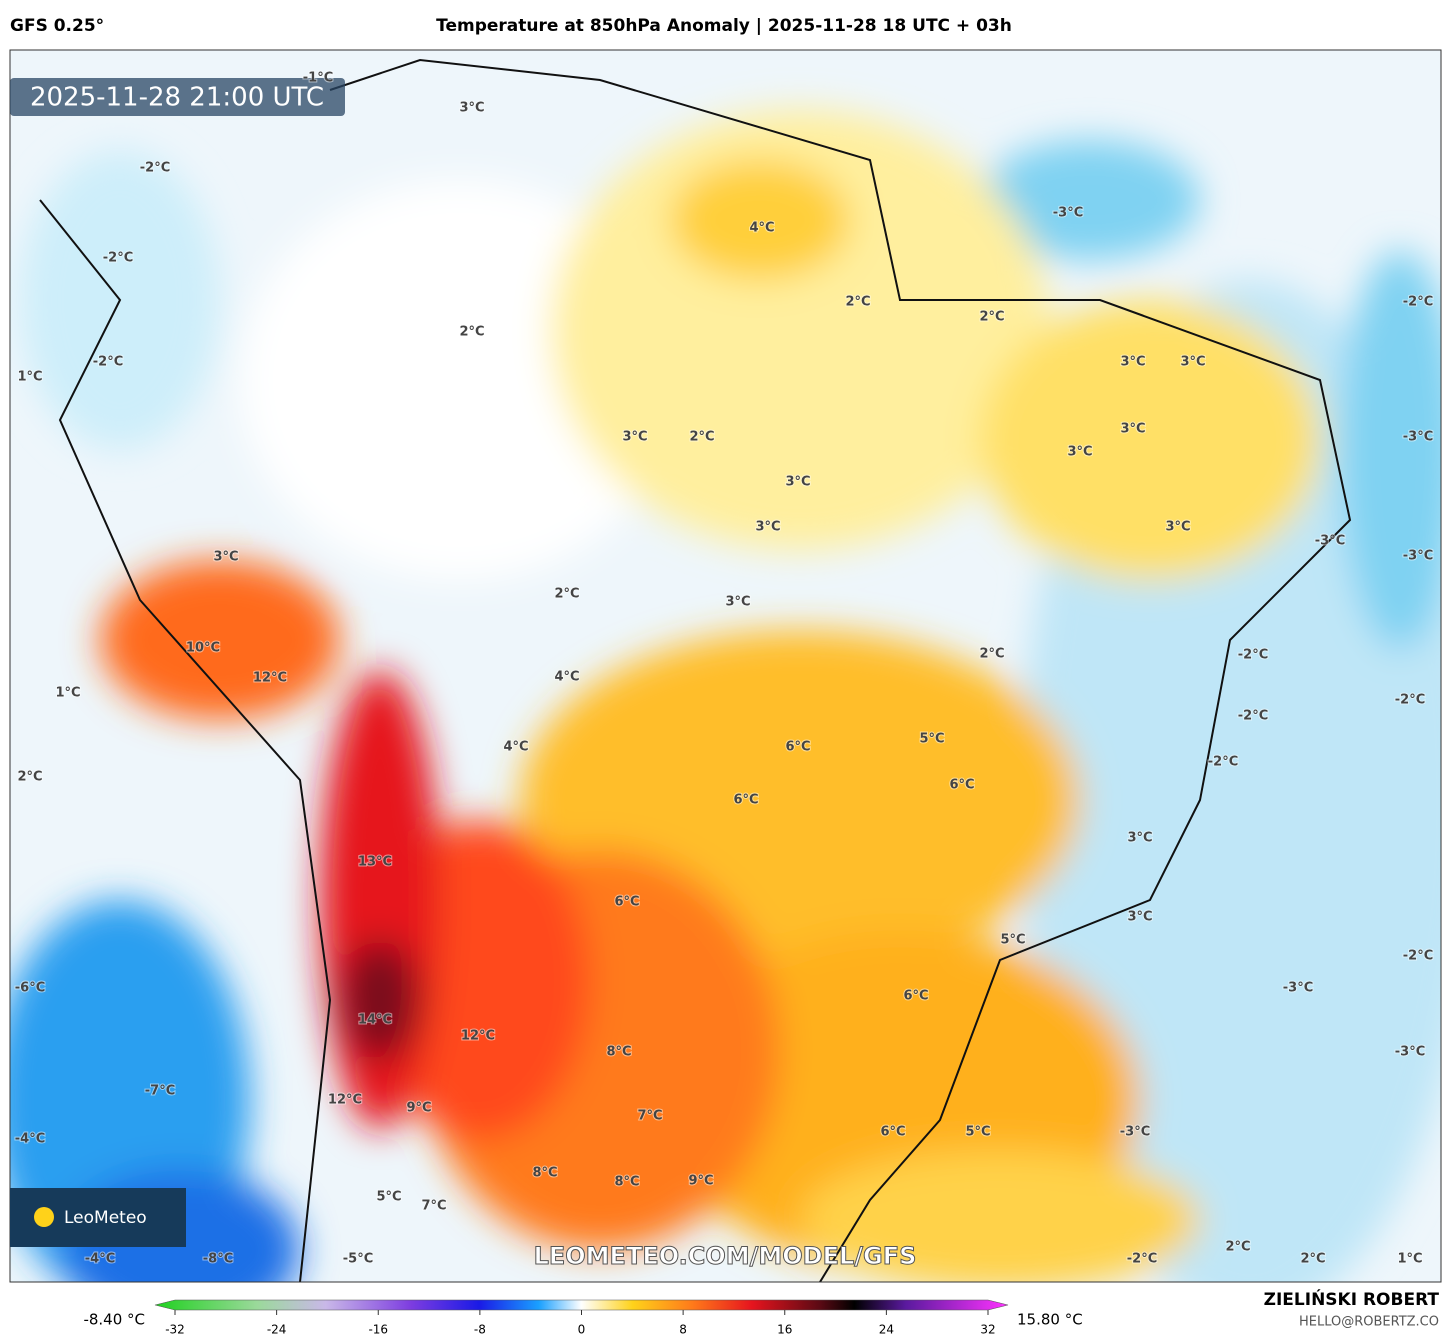 This screenshot has width=1449, height=1342. I want to click on logo-text: LeoMeteo, so click(105, 1218).